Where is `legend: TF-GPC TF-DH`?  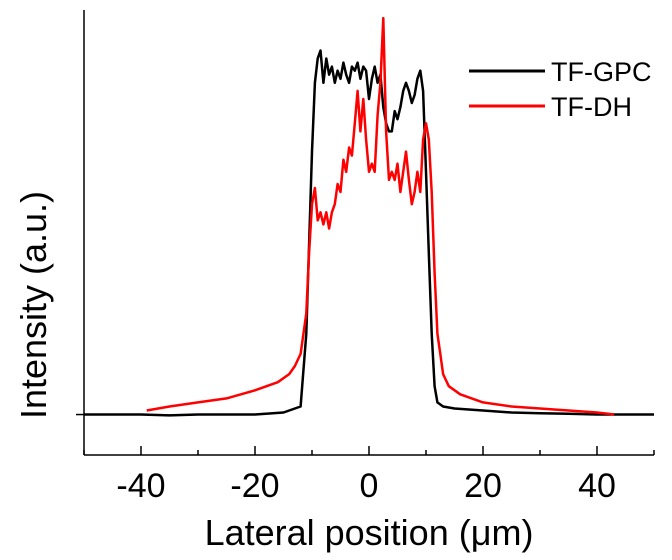
legend: TF-GPC TF-DH is located at coordinates (560, 89).